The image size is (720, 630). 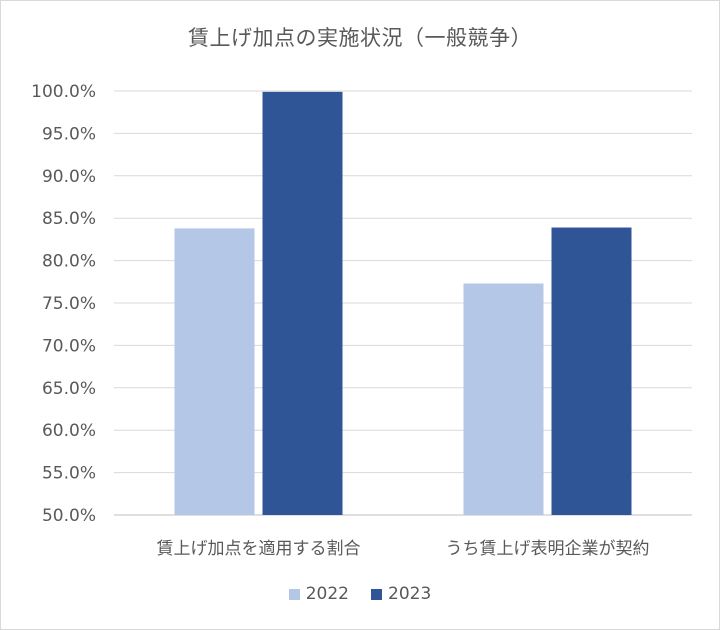 What do you see at coordinates (69, 134) in the screenshot?
I see `y-tick-label: 95.0%` at bounding box center [69, 134].